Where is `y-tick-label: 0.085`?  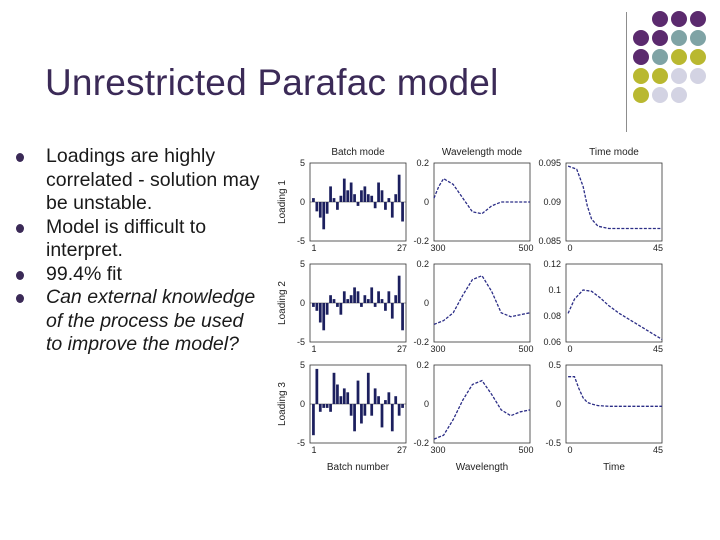
y-tick-label: 0.085 is located at coordinates (549, 241).